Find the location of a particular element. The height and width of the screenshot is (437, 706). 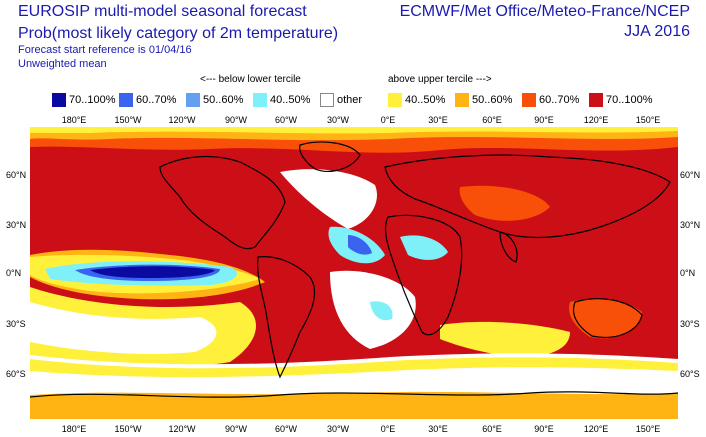

cool-areas is located at coordinates (246, 273).